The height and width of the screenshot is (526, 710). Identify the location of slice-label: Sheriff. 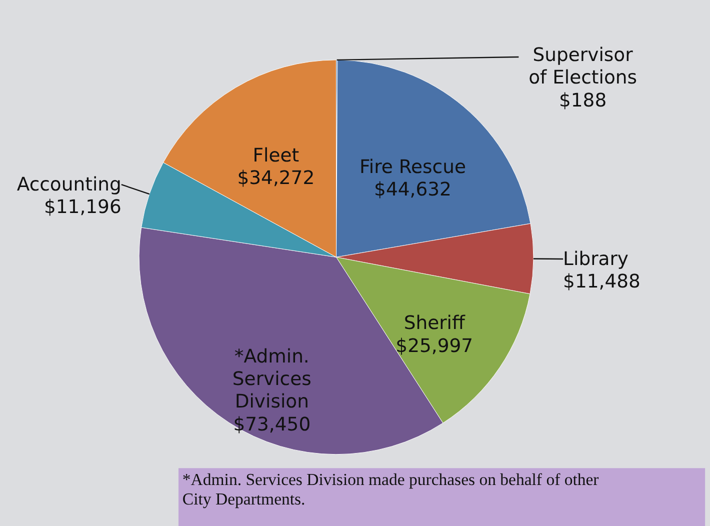
(435, 323).